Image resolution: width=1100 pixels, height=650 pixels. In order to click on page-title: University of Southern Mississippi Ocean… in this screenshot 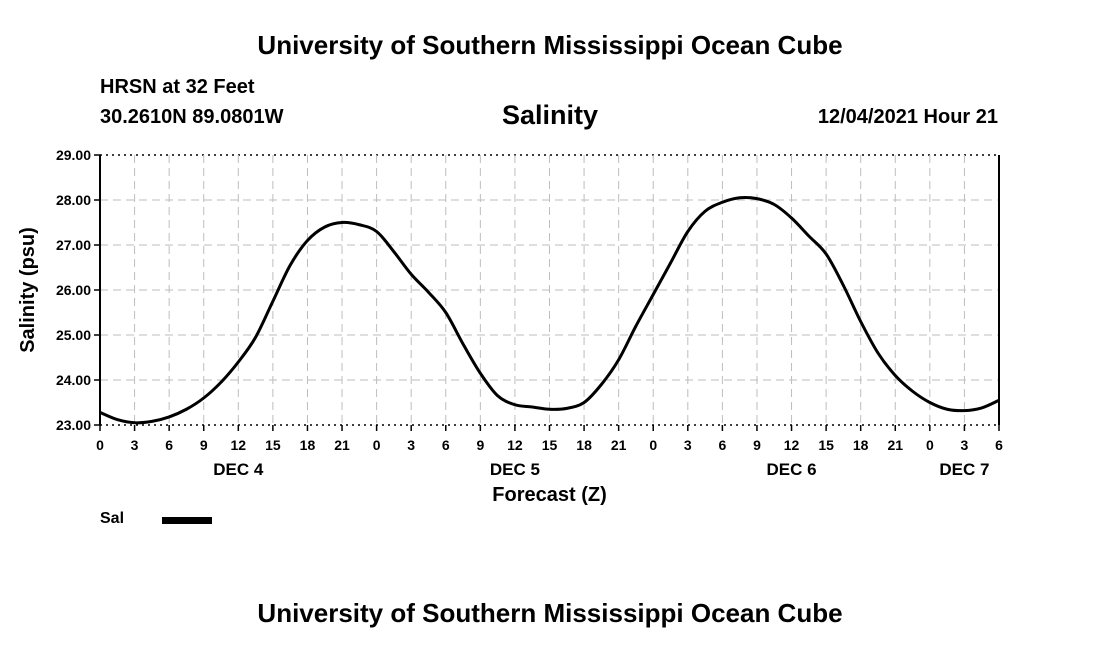, I will do `click(550, 45)`.